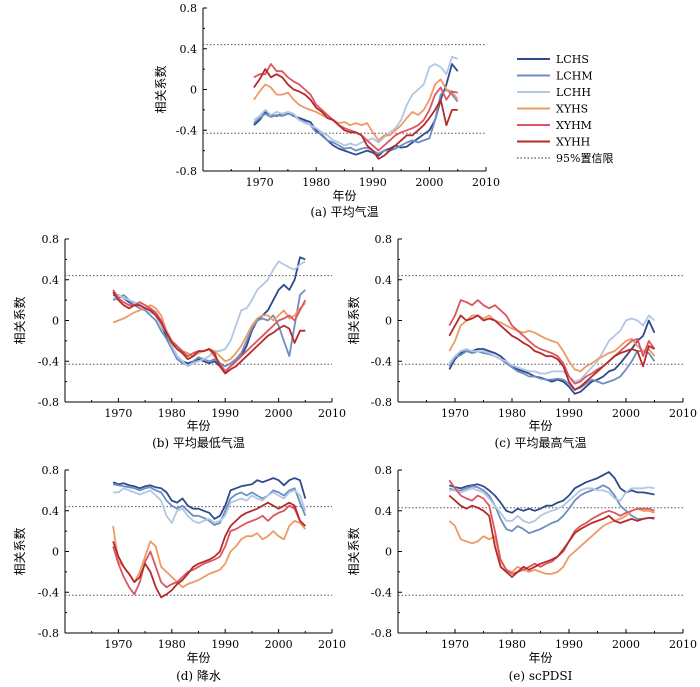  What do you see at coordinates (574, 125) in the screenshot?
I see `legend-label: XYHM` at bounding box center [574, 125].